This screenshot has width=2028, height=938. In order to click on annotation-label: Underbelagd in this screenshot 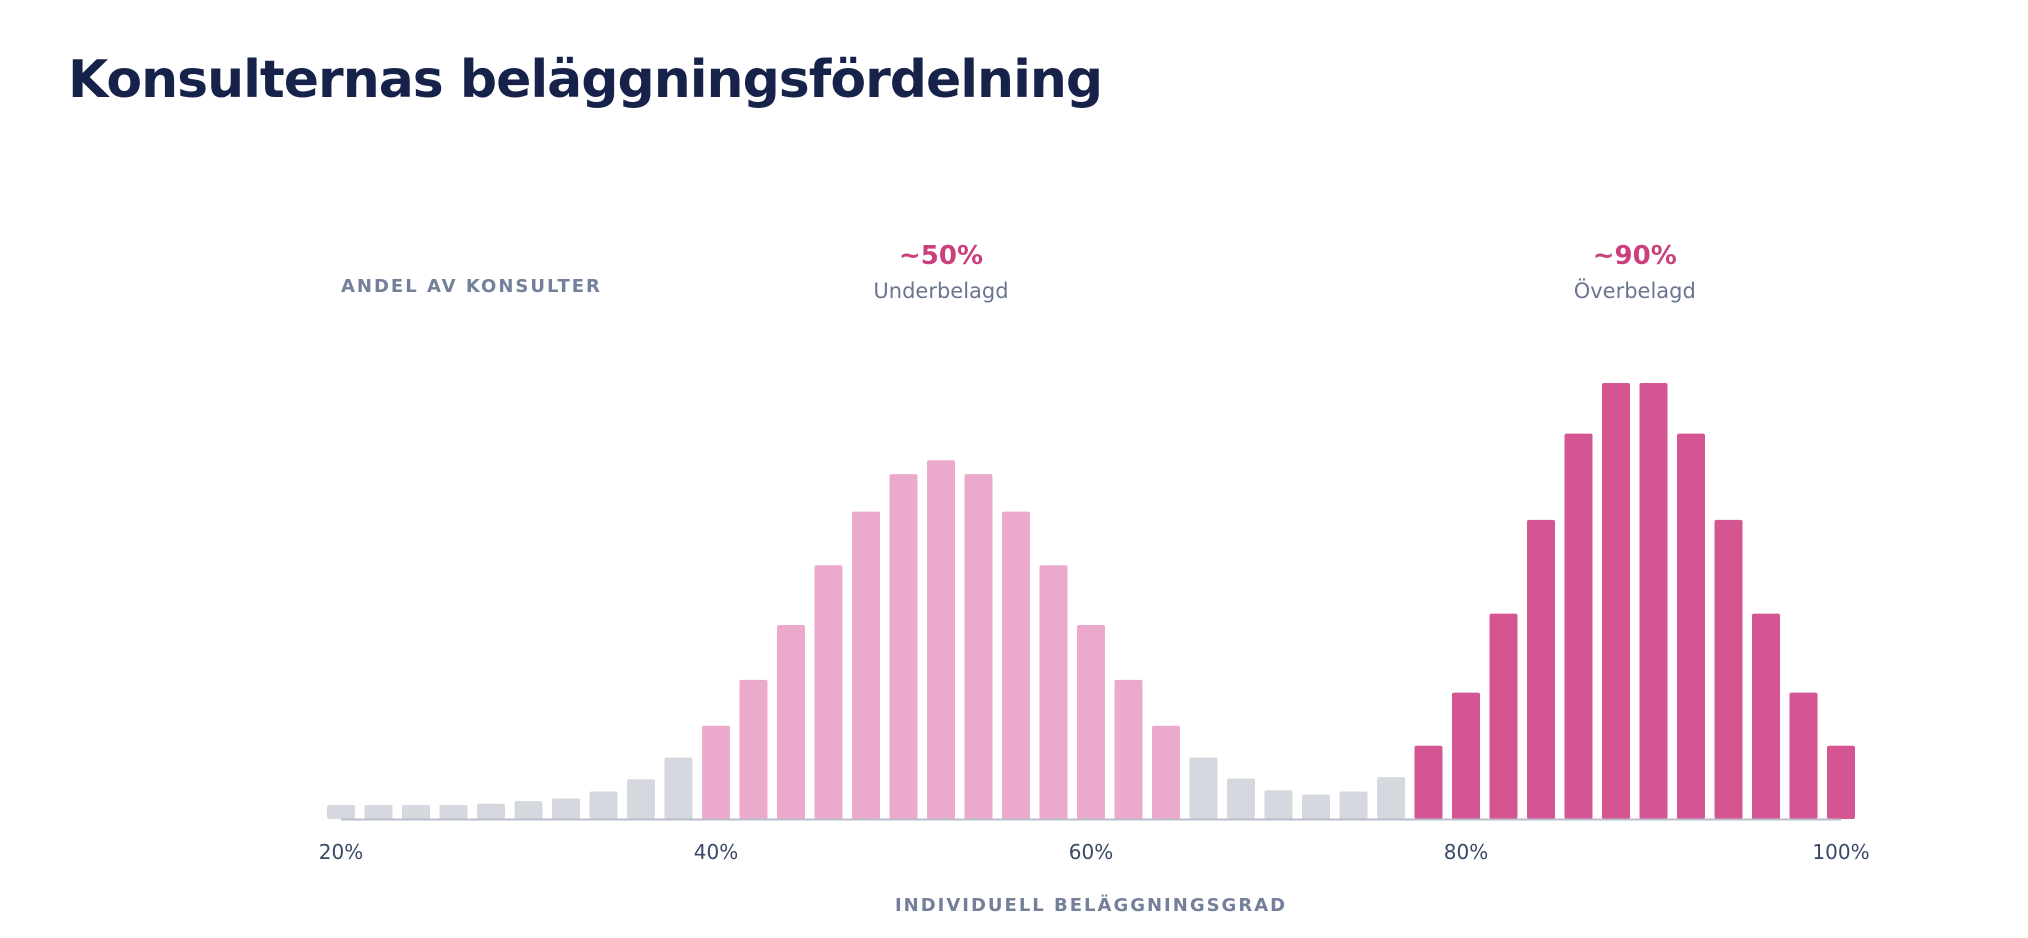, I will do `click(940, 291)`.